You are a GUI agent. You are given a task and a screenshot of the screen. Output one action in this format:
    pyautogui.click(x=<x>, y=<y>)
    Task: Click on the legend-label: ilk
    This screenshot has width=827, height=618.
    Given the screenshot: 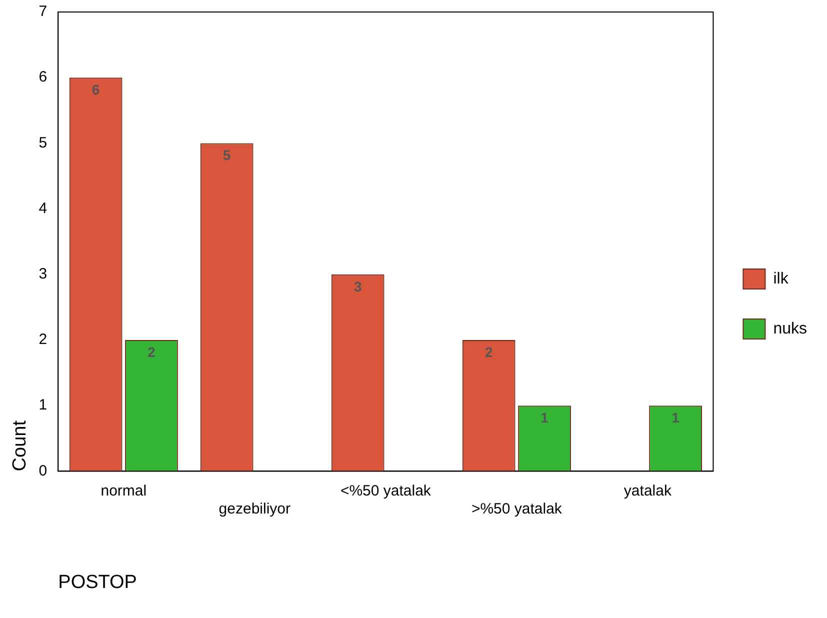 What is the action you would take?
    pyautogui.click(x=781, y=279)
    